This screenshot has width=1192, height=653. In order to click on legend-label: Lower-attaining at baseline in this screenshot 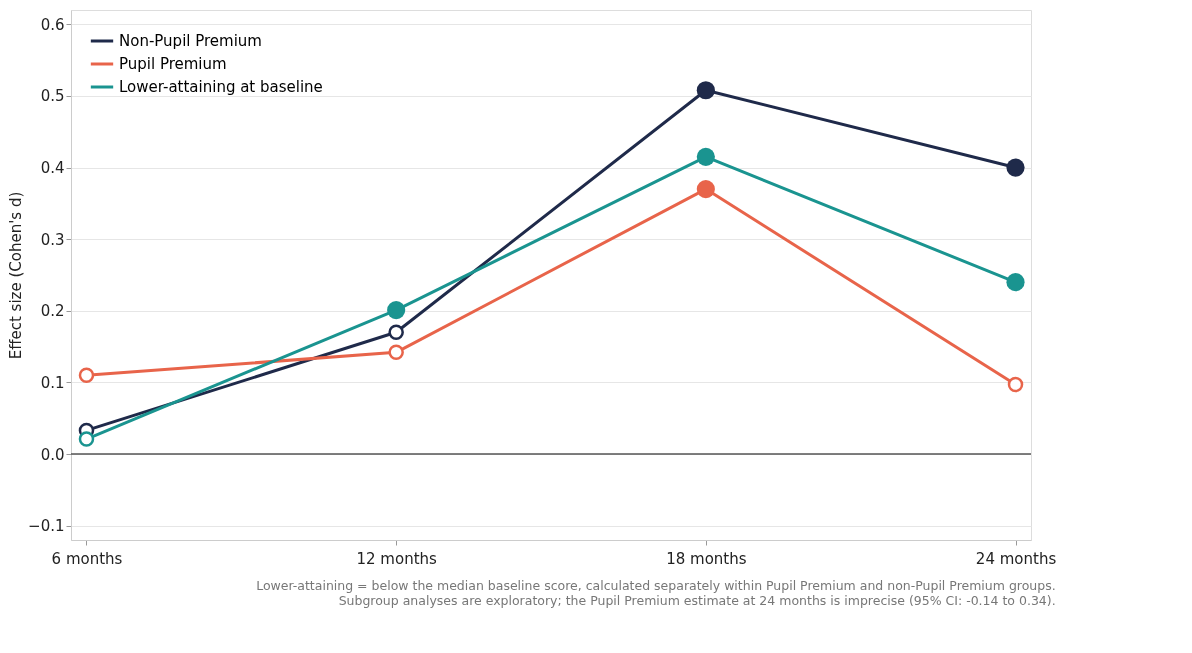, I will do `click(221, 87)`.